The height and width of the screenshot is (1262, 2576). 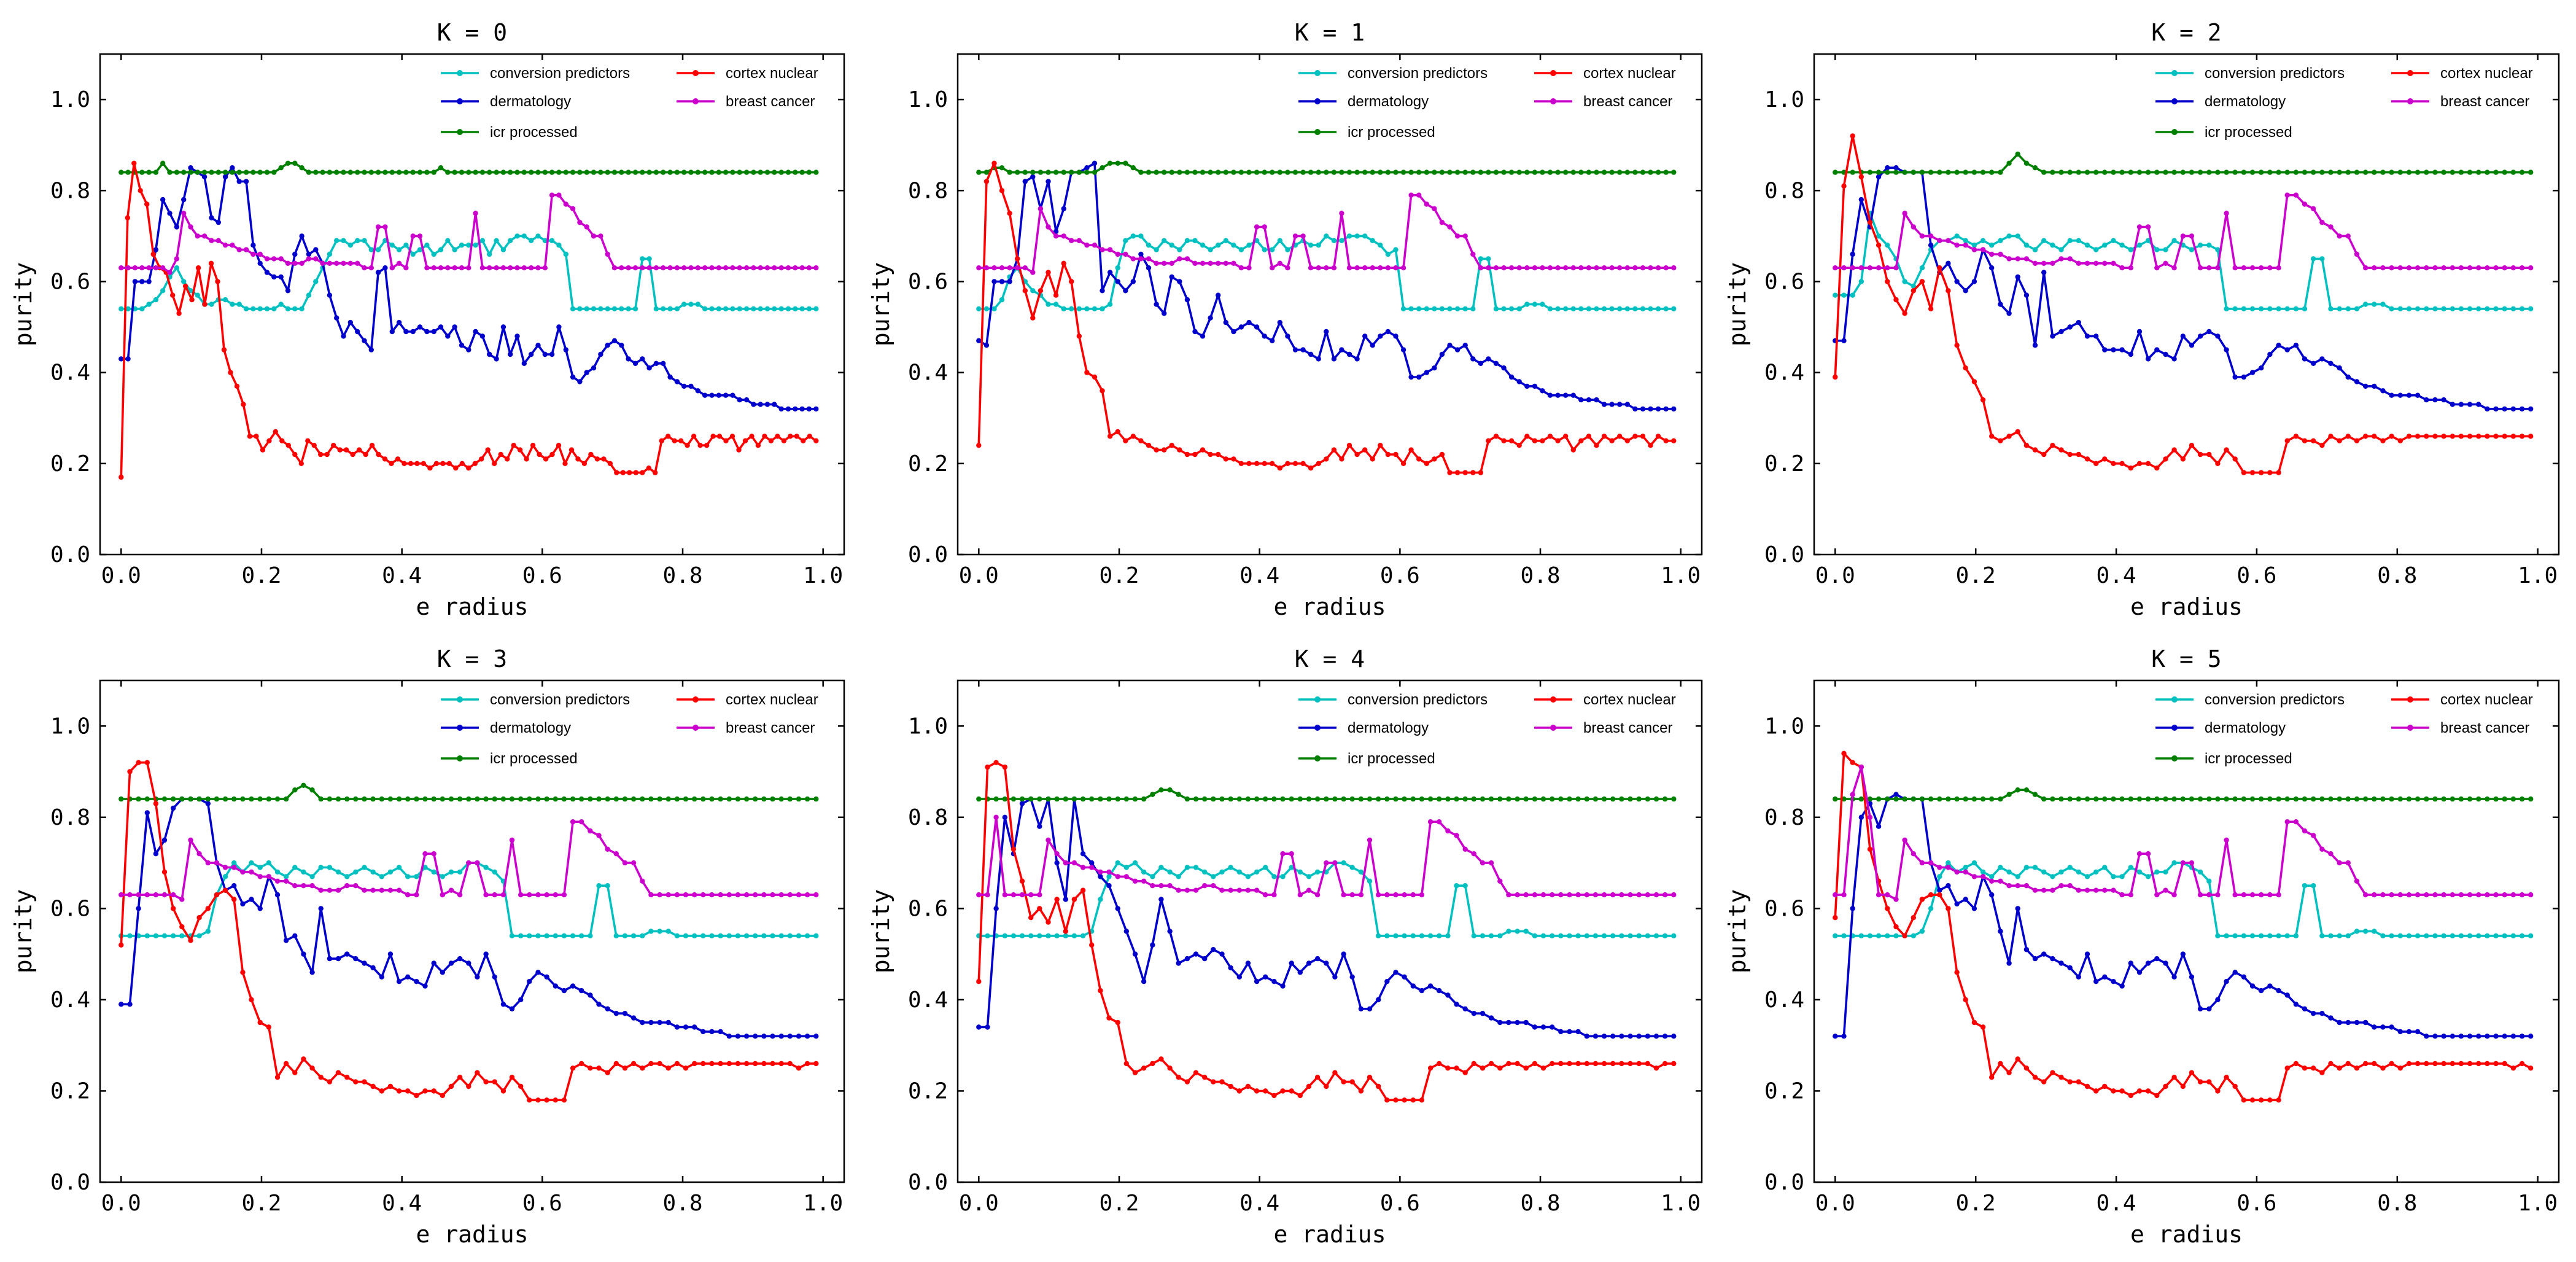 I want to click on legend-marker, so click(x=1553, y=728).